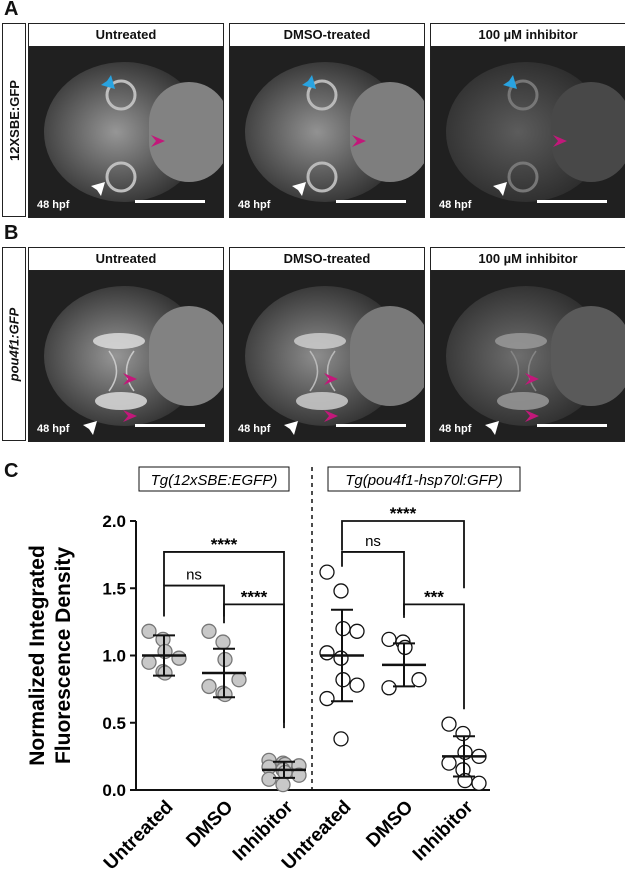  I want to click on side-label-b-text: pou4f1:GFP, so click(14, 344).